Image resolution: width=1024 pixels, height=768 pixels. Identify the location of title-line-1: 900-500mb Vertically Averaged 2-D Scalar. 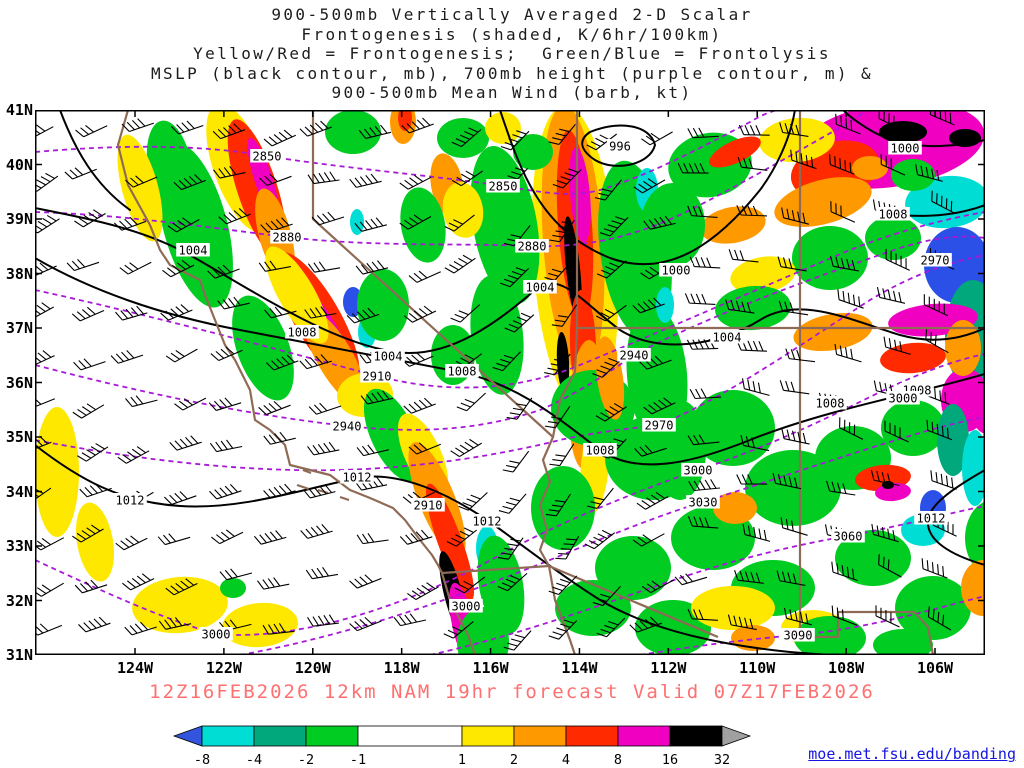
(512, 14).